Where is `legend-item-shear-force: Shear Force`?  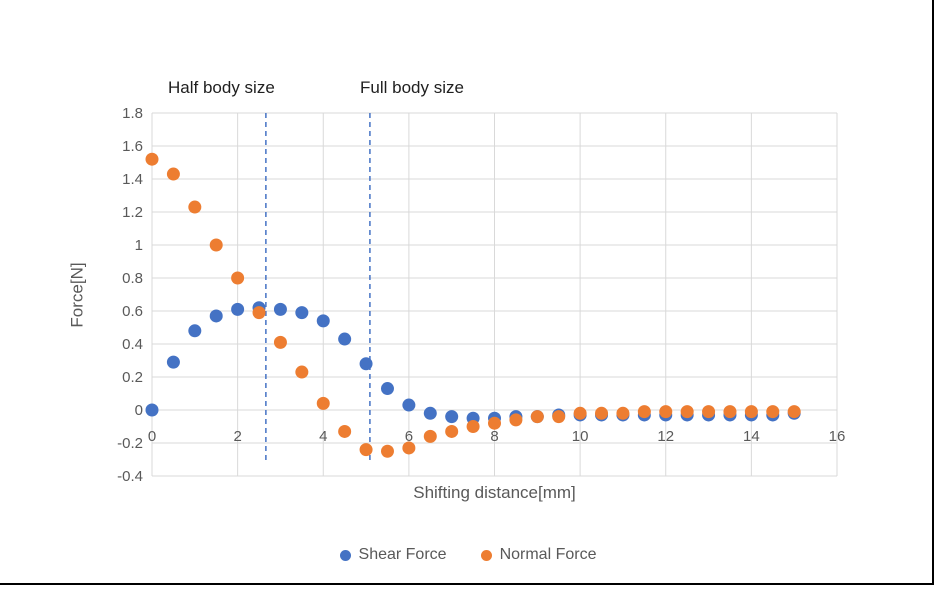 legend-item-shear-force: Shear Force is located at coordinates (393, 555).